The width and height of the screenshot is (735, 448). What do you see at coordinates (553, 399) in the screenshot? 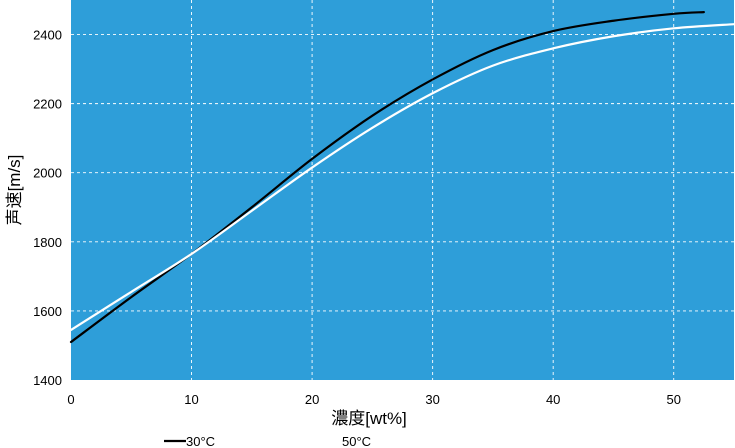
I see `x-tick-label: 40` at bounding box center [553, 399].